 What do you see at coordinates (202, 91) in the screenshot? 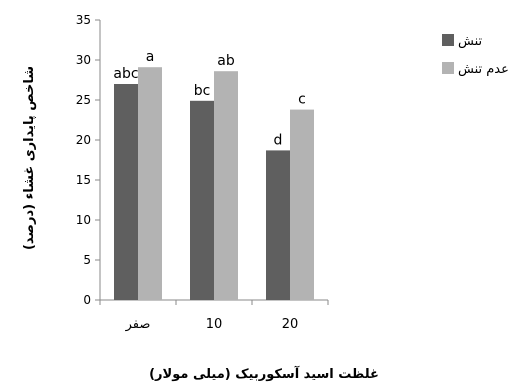
I see `data-label: bc` at bounding box center [202, 91].